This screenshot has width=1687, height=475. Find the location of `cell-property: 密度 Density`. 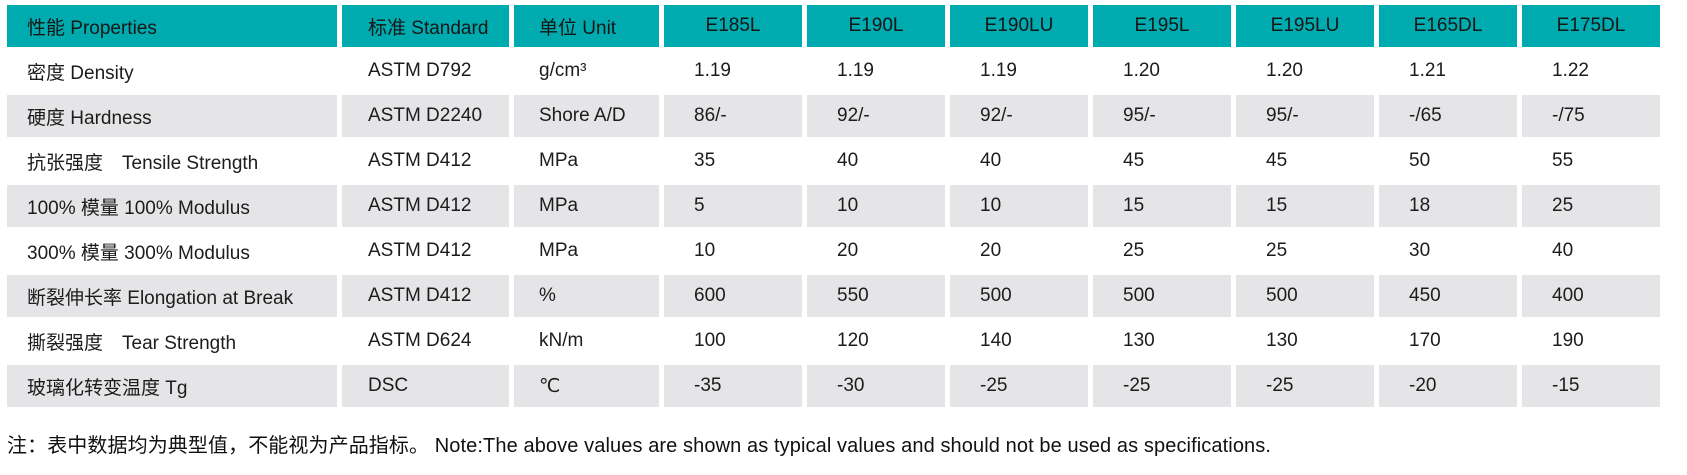

cell-property: 密度 Density is located at coordinates (172, 71).